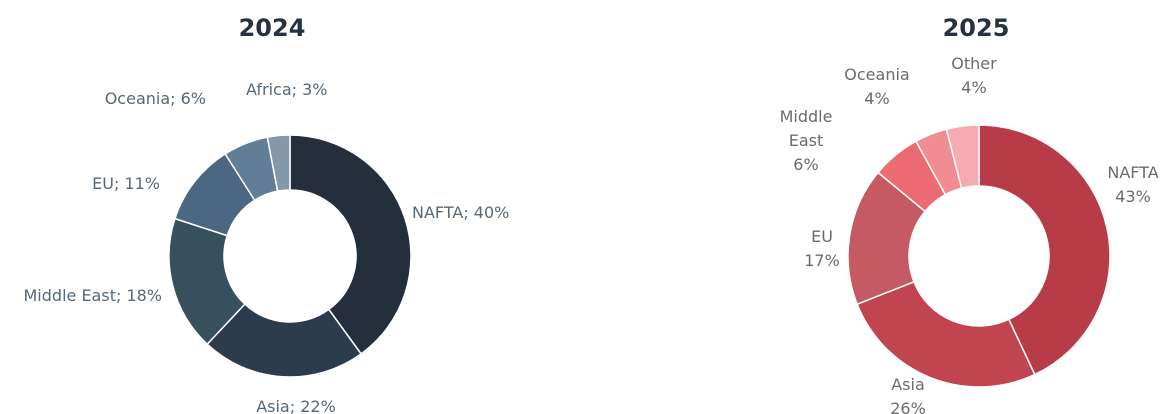  I want to click on slice-label-eu: EU; 11%, so click(126, 183).